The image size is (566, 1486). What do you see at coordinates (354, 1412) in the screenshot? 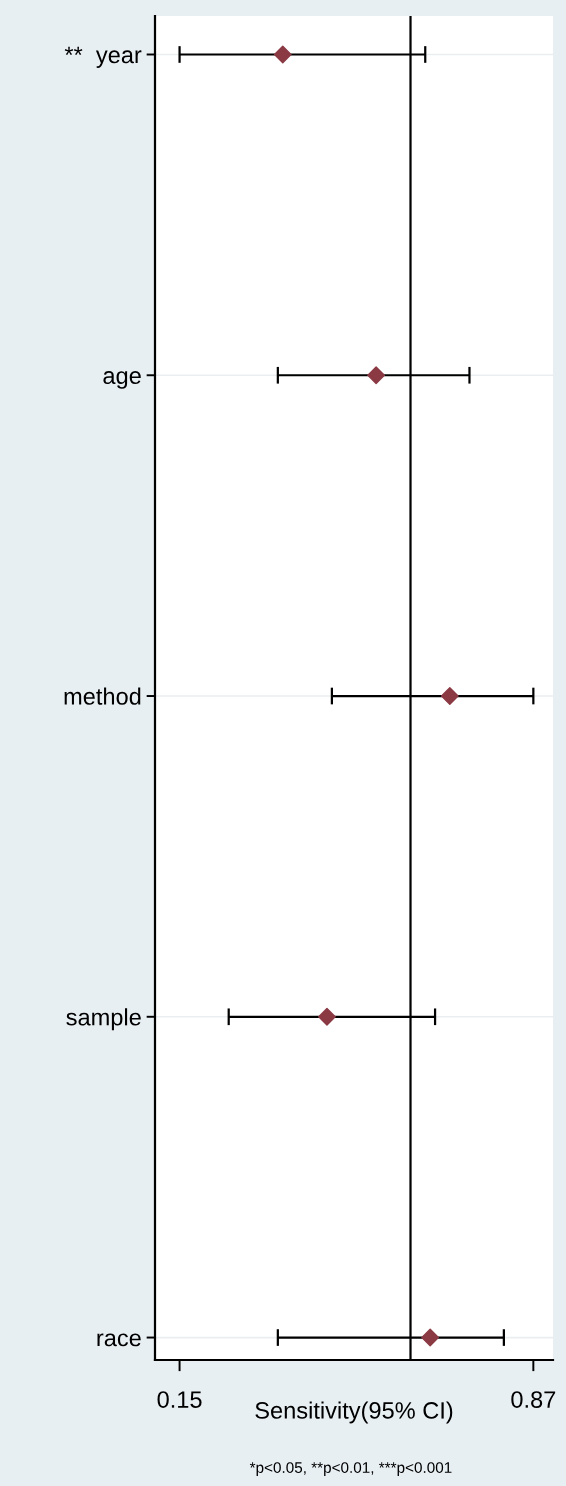
I see `x-axis-title: Sensitivity(95% CI)` at bounding box center [354, 1412].